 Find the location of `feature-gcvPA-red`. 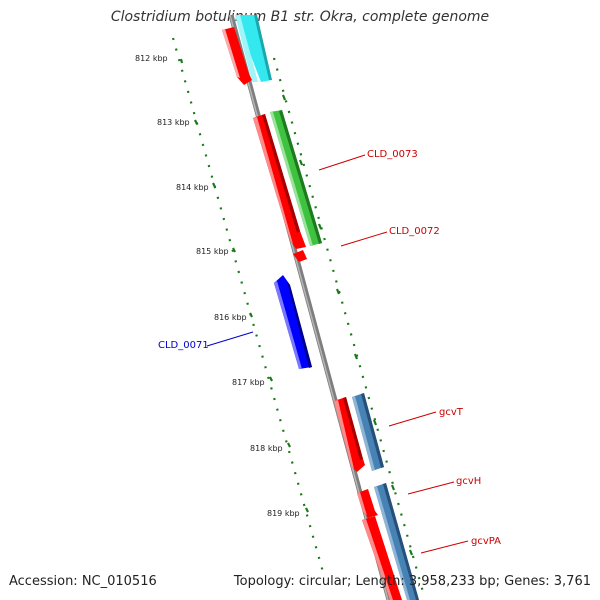

feature-gcvPA-red is located at coordinates (382, 558).